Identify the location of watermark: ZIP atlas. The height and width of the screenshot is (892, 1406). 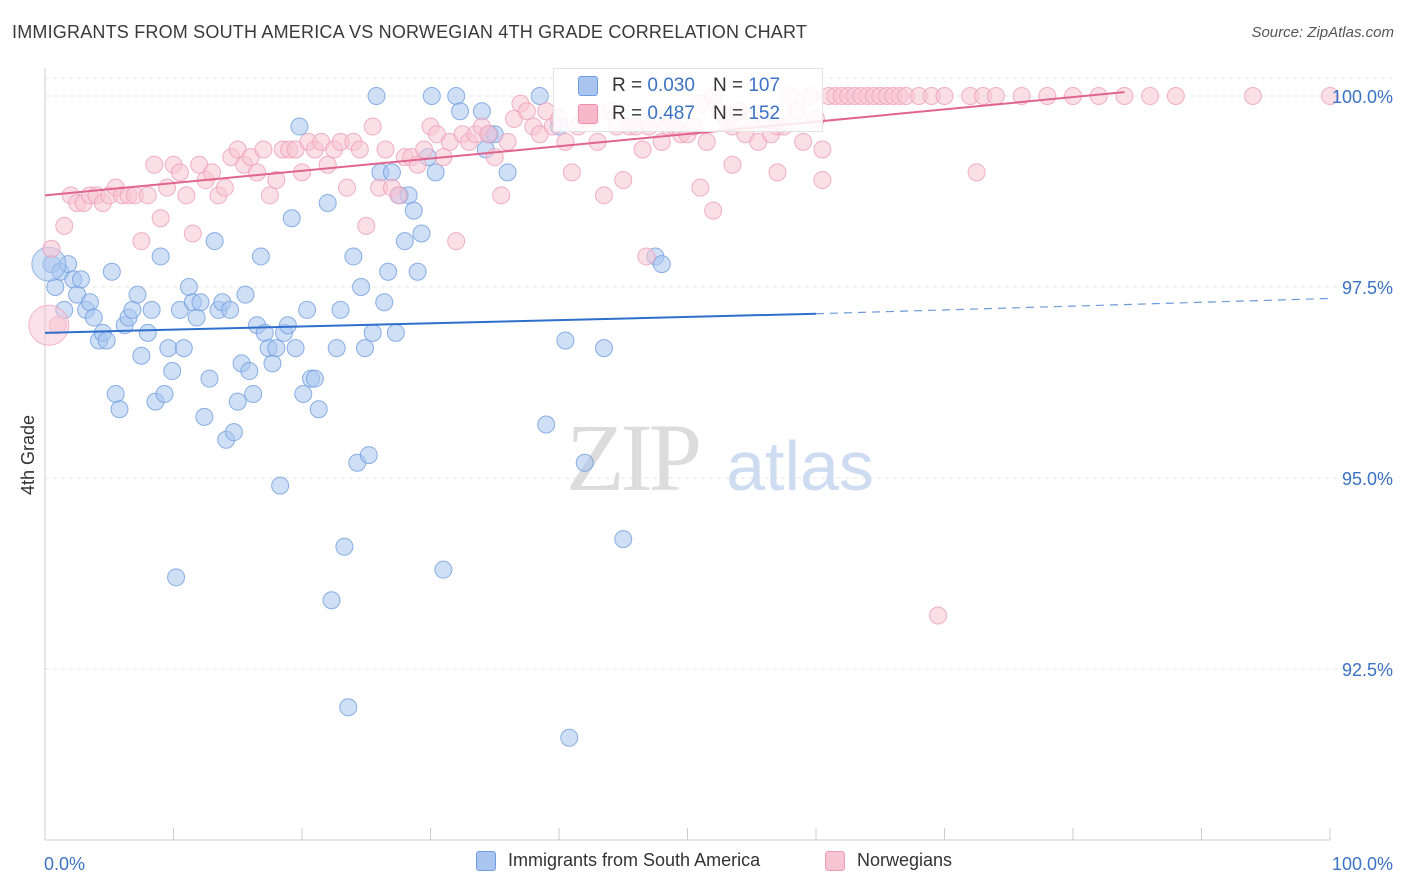
(720, 457).